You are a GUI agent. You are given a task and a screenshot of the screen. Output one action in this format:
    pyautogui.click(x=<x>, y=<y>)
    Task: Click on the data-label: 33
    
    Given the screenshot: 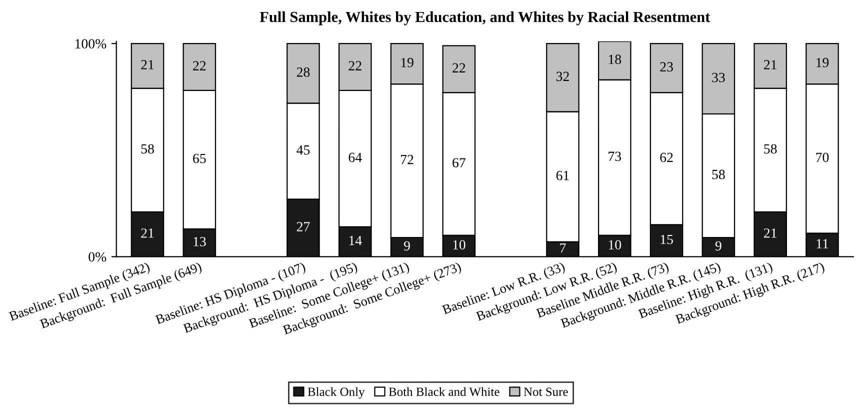 What is the action you would take?
    pyautogui.click(x=718, y=77)
    